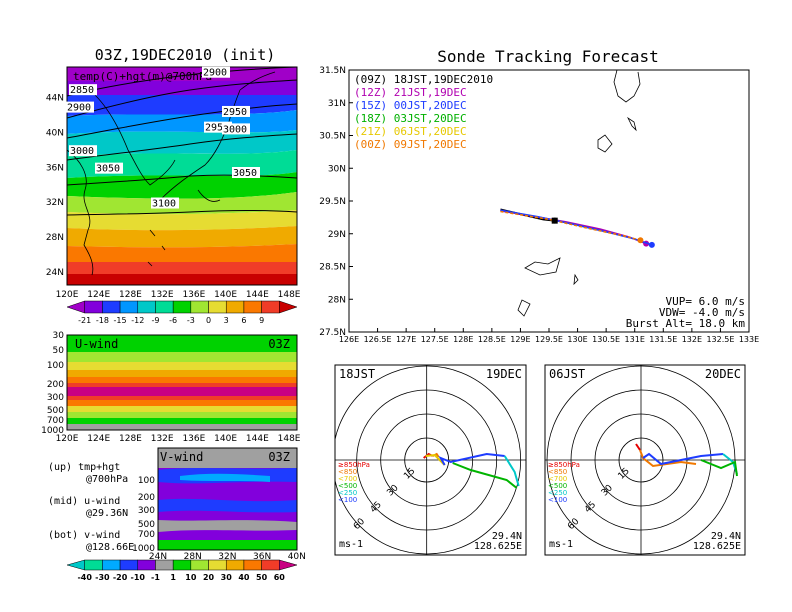 The height and width of the screenshot is (612, 792). What do you see at coordinates (347, 500) in the screenshot?
I see `pressure-legend-item: <100` at bounding box center [347, 500].